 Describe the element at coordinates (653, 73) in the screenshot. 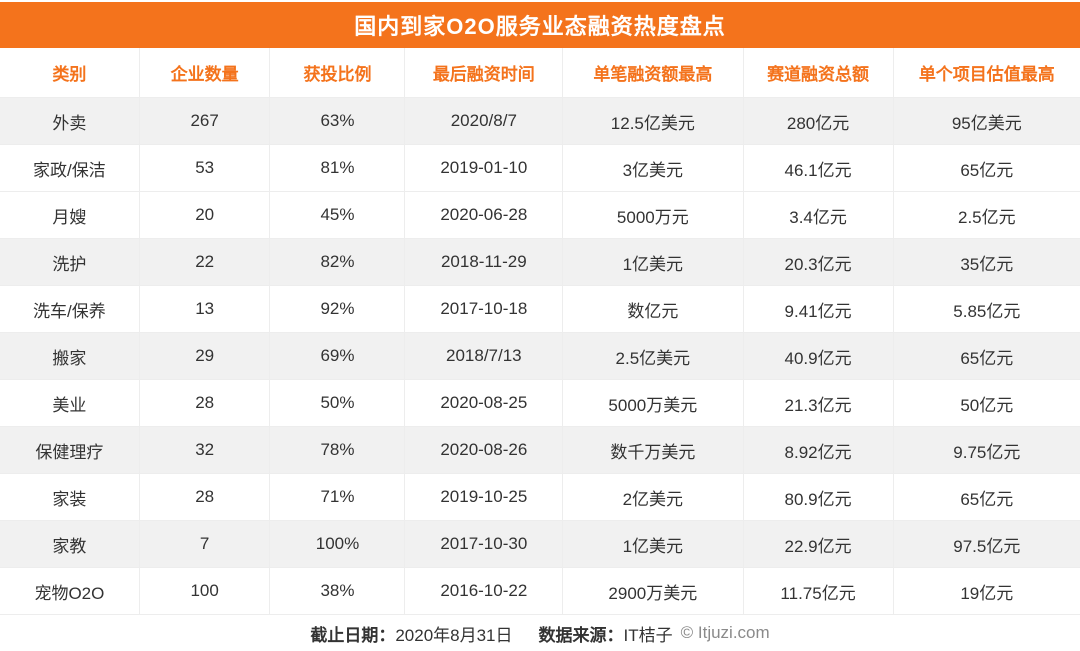

I see `column-header-max-single-funding: 单笔融资额最高` at that location.